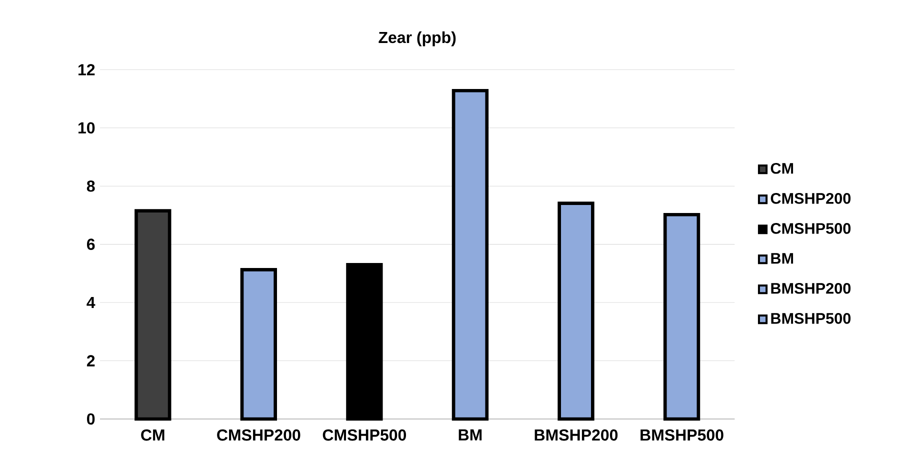 The height and width of the screenshot is (463, 914). What do you see at coordinates (258, 435) in the screenshot?
I see `x-tick-label: CMSHP200` at bounding box center [258, 435].